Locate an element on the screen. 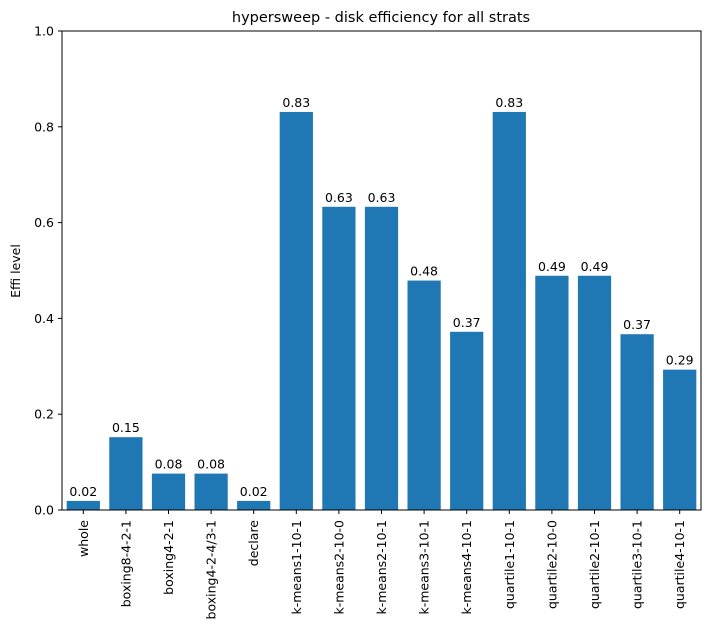  x-tick-label: quartile2-10-0 is located at coordinates (551, 564).